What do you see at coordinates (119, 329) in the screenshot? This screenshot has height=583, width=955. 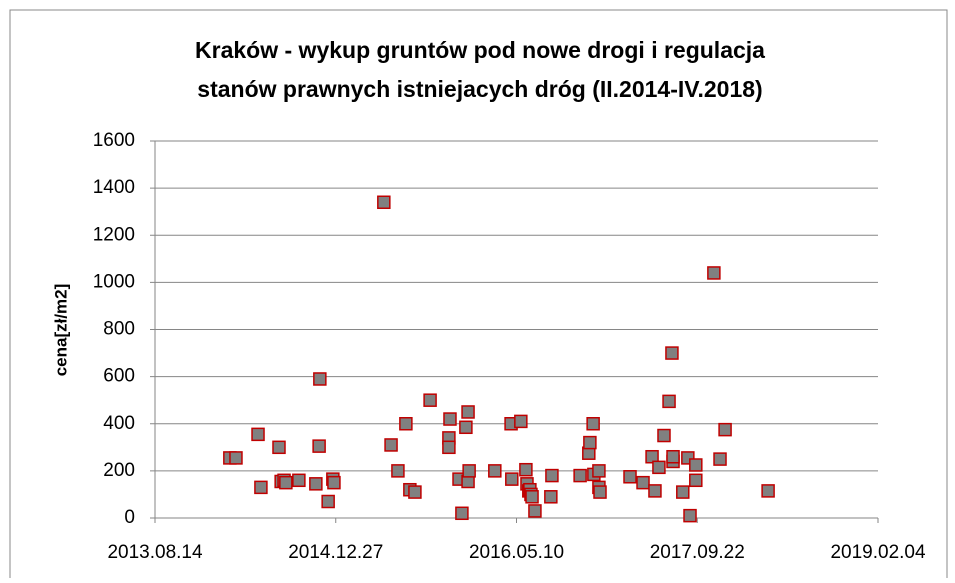 I see `y-tick-label: 800` at bounding box center [119, 329].